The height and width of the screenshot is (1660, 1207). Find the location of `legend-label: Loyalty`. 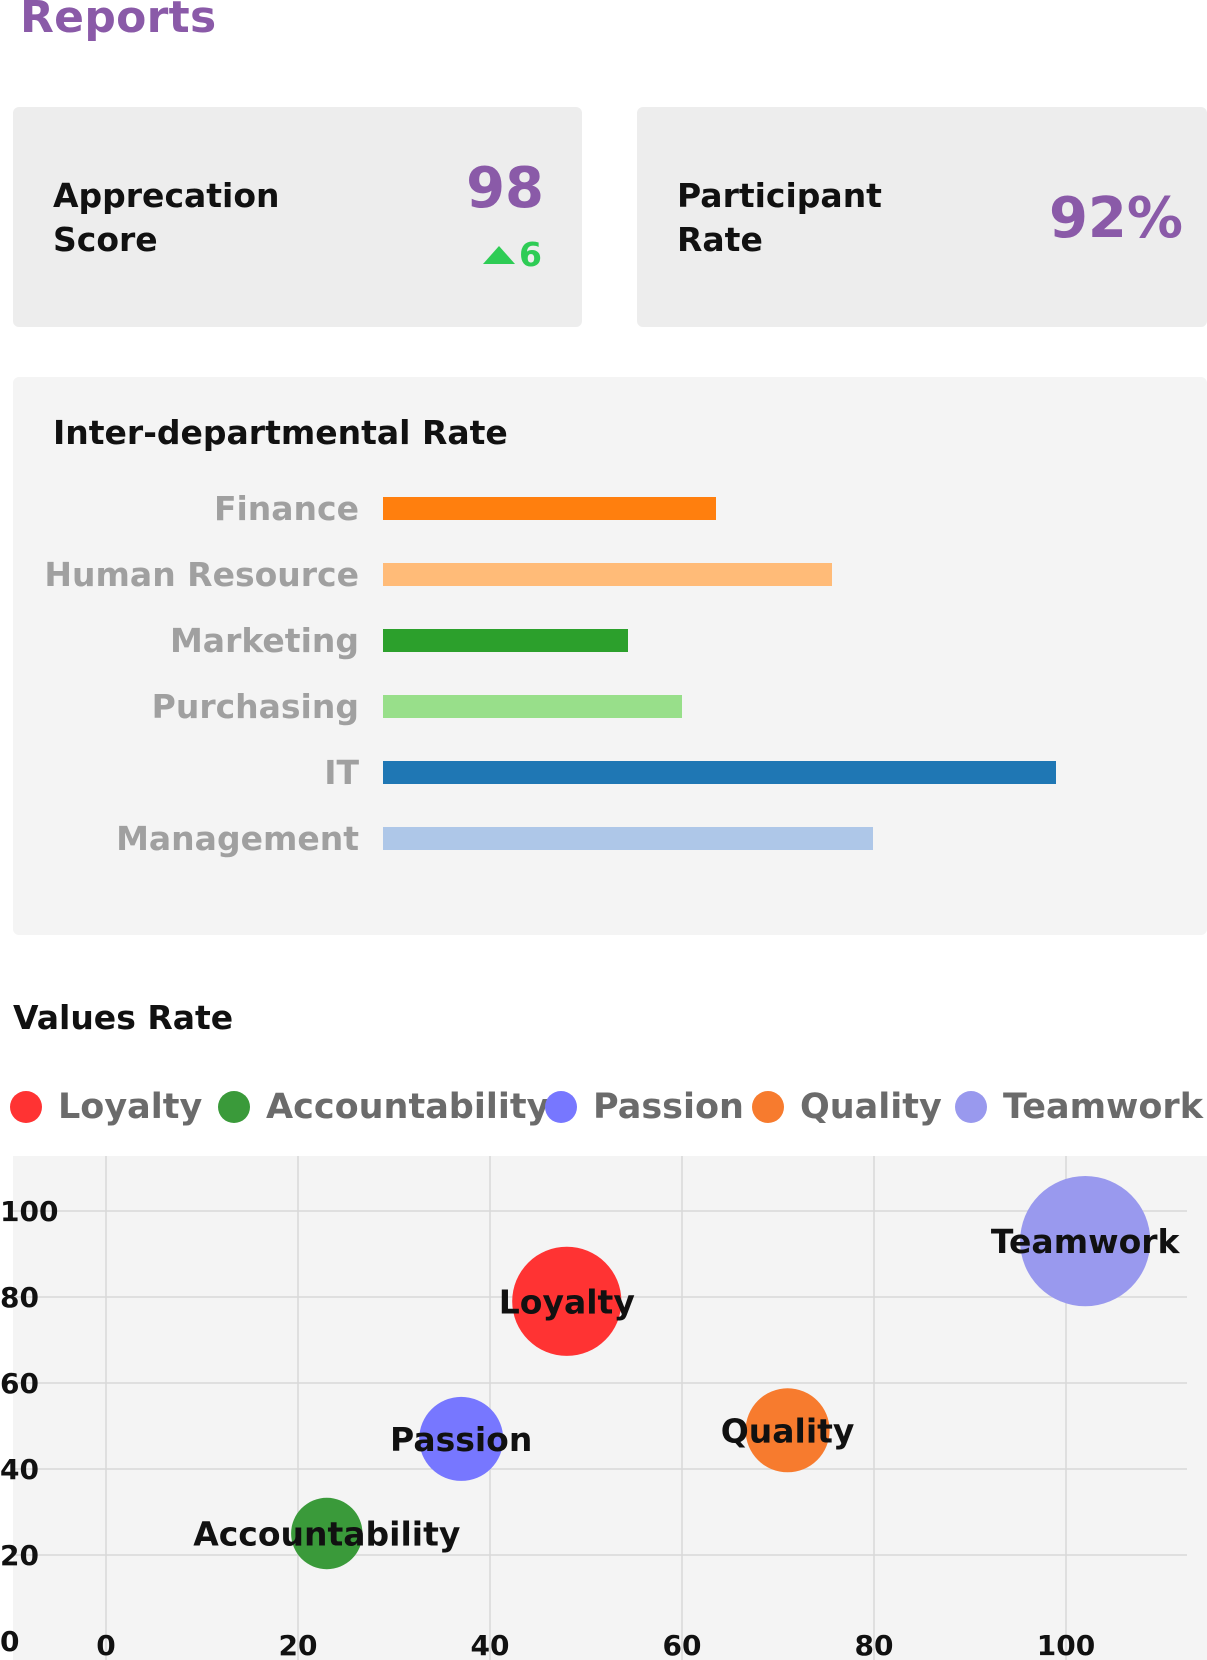

legend-label: Loyalty is located at coordinates (130, 1107).